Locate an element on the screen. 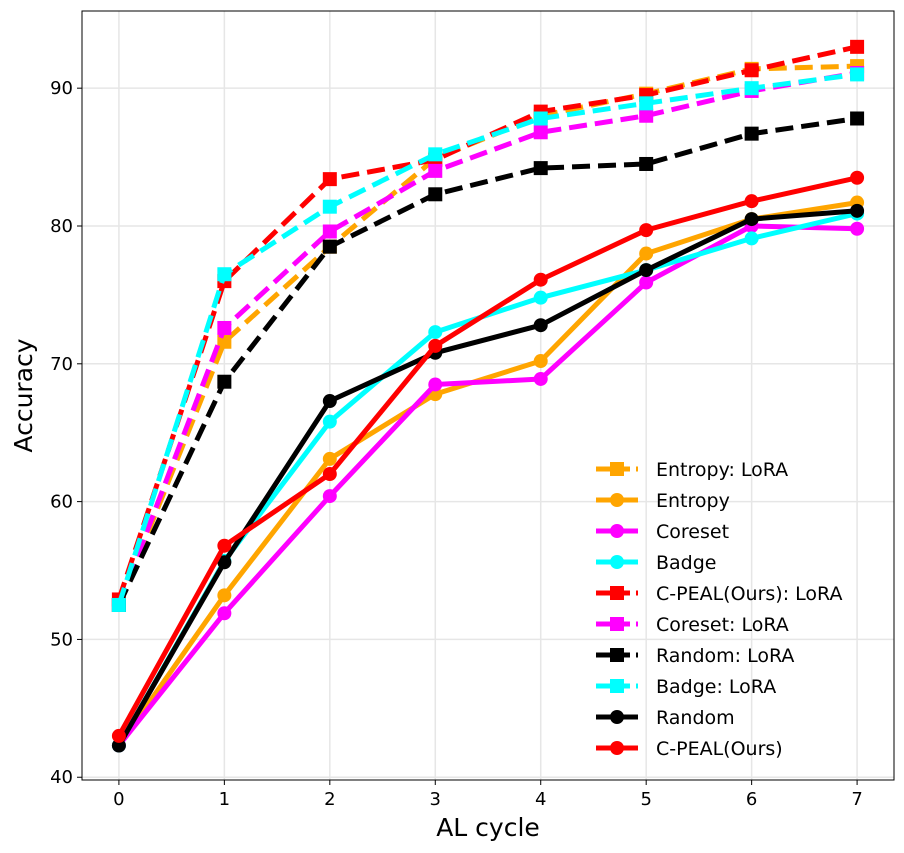  legend-item: Random is located at coordinates (665, 718).